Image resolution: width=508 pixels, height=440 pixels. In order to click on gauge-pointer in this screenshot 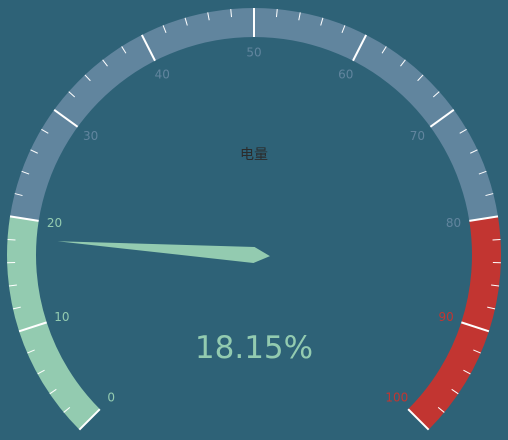, I will do `click(163, 252)`.